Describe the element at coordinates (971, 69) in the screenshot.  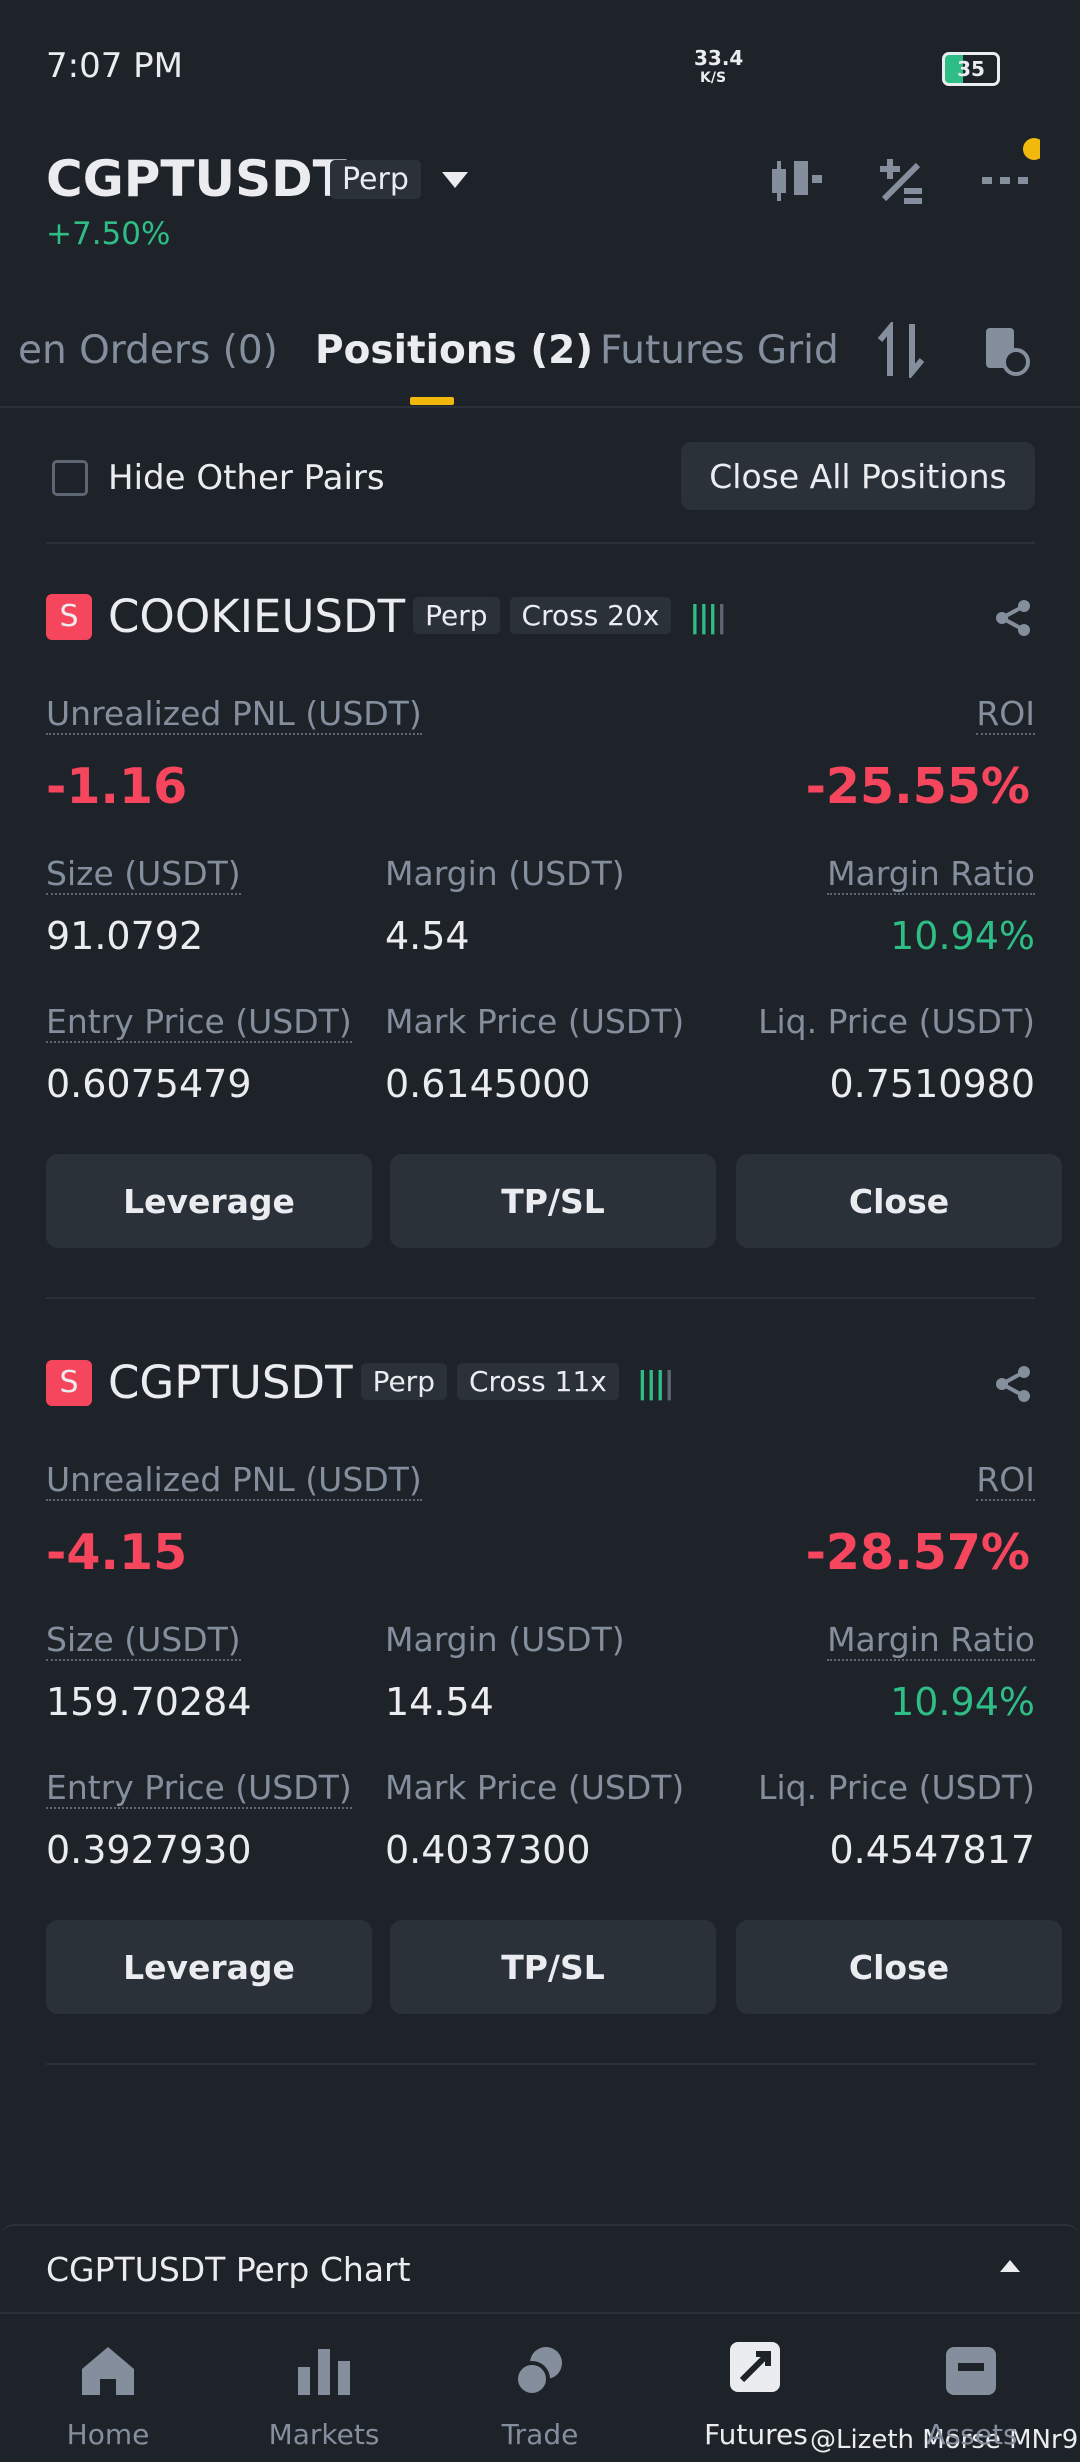
I see `battery: 35` at that location.